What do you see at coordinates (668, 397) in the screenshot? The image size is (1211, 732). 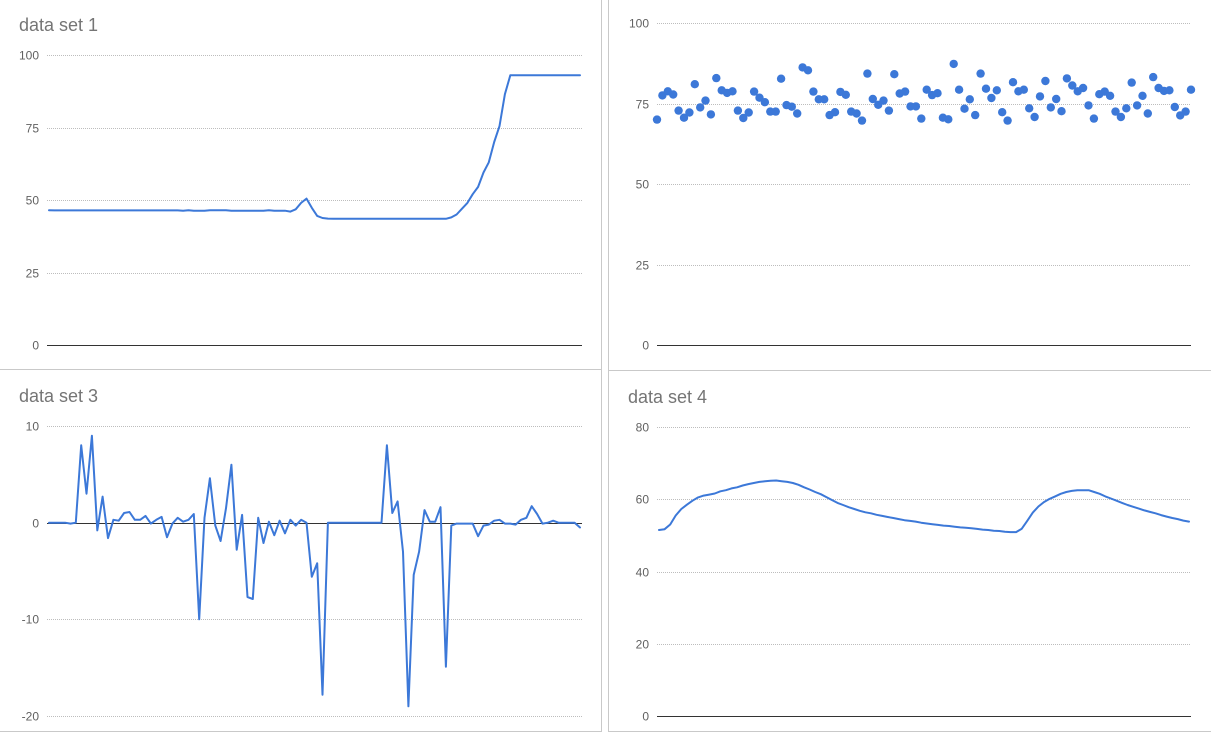 I see `chart-title-4: data set 4` at bounding box center [668, 397].